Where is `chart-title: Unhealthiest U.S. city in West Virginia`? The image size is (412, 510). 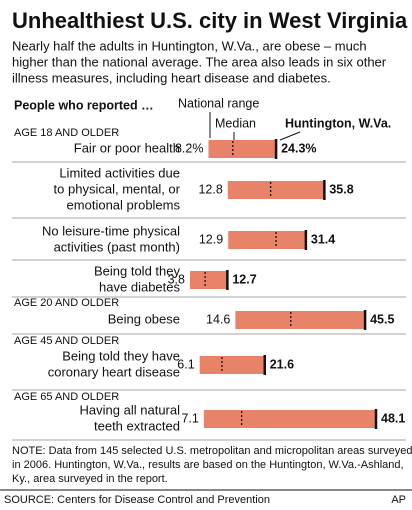
chart-title: Unhealthiest U.S. city in West Virginia is located at coordinates (210, 20).